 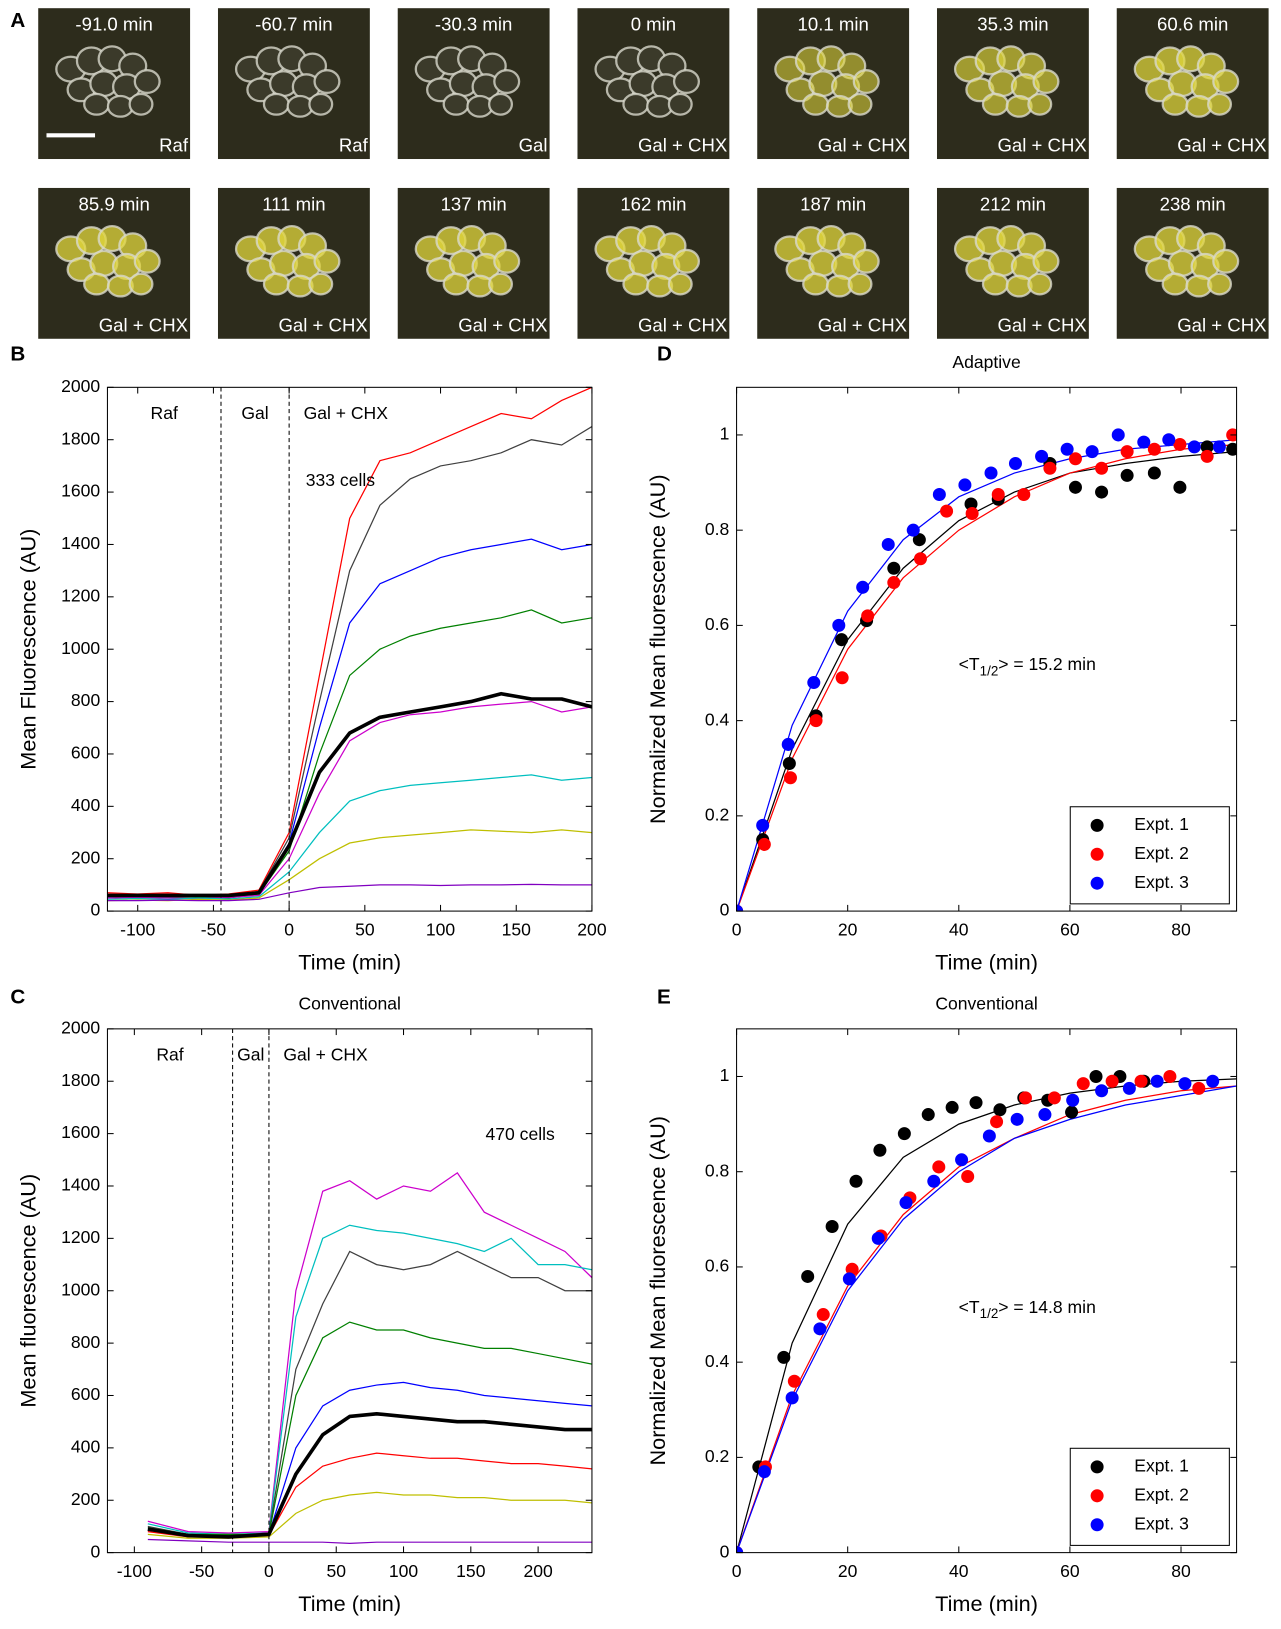 I want to click on y-tick-label: 1600, so click(x=80, y=1132).